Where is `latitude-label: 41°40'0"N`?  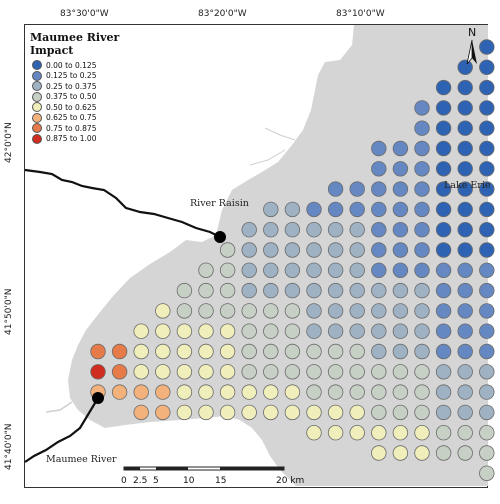 latitude-label: 41°40'0"N is located at coordinates (9, 446).